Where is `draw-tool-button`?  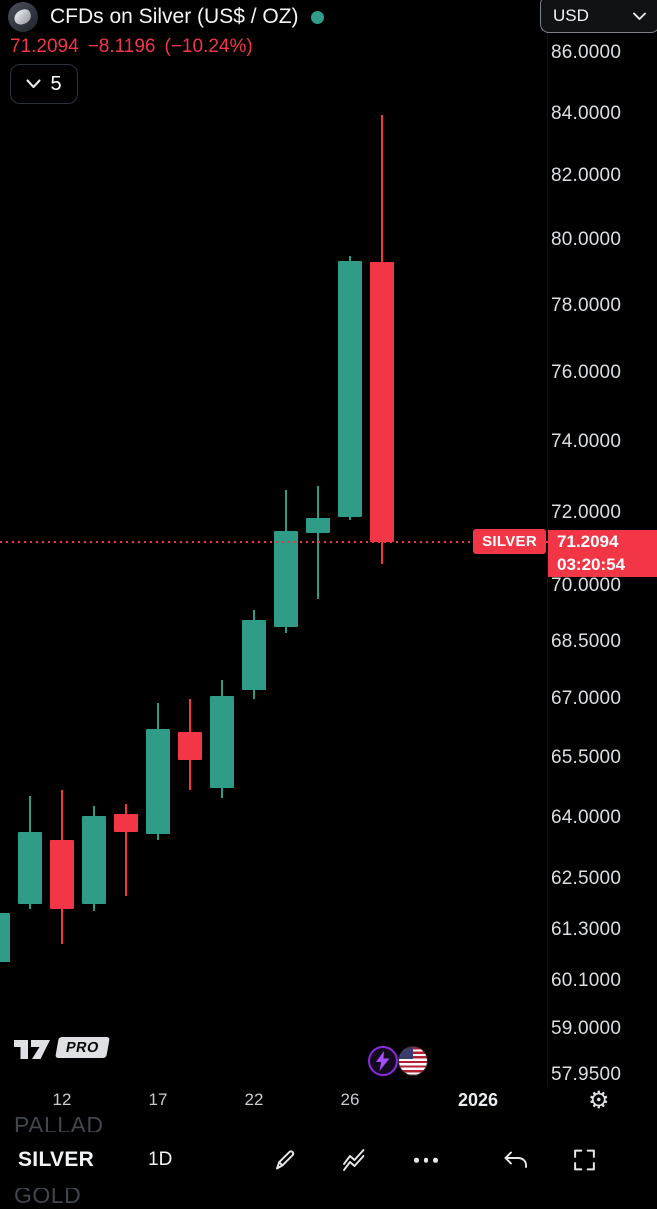 draw-tool-button is located at coordinates (285, 1160).